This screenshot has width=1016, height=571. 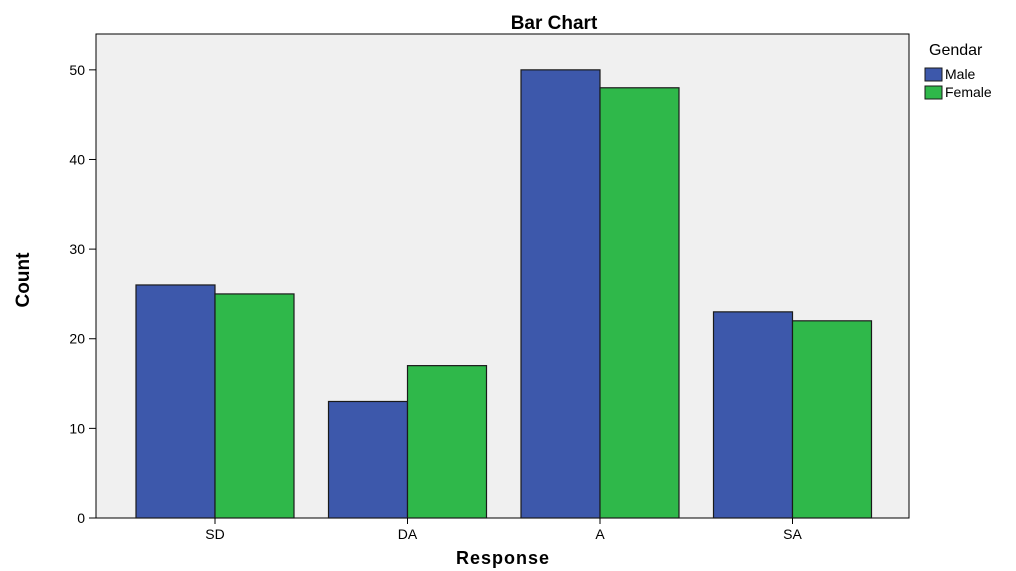 I want to click on y-tick-label: 0, so click(x=81, y=518).